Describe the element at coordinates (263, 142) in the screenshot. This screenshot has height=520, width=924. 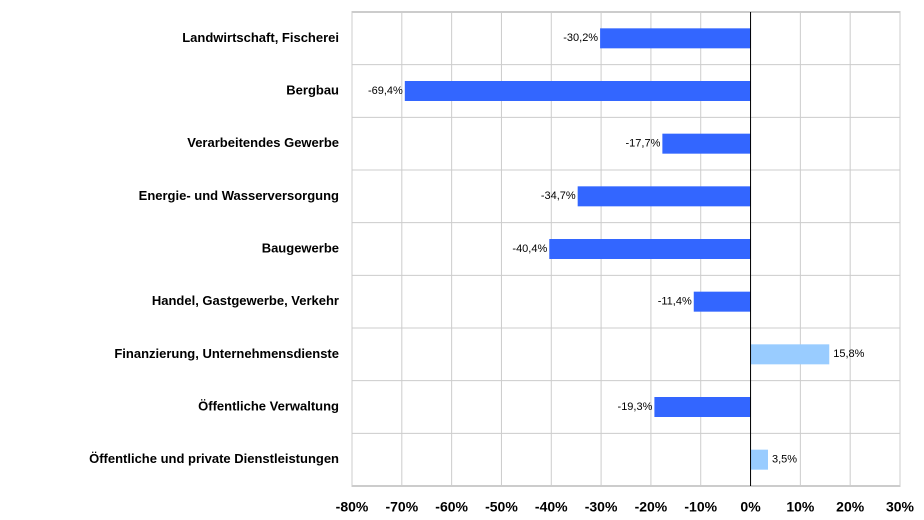
I see `category-label: Verarbeitendes Gewerbe` at that location.